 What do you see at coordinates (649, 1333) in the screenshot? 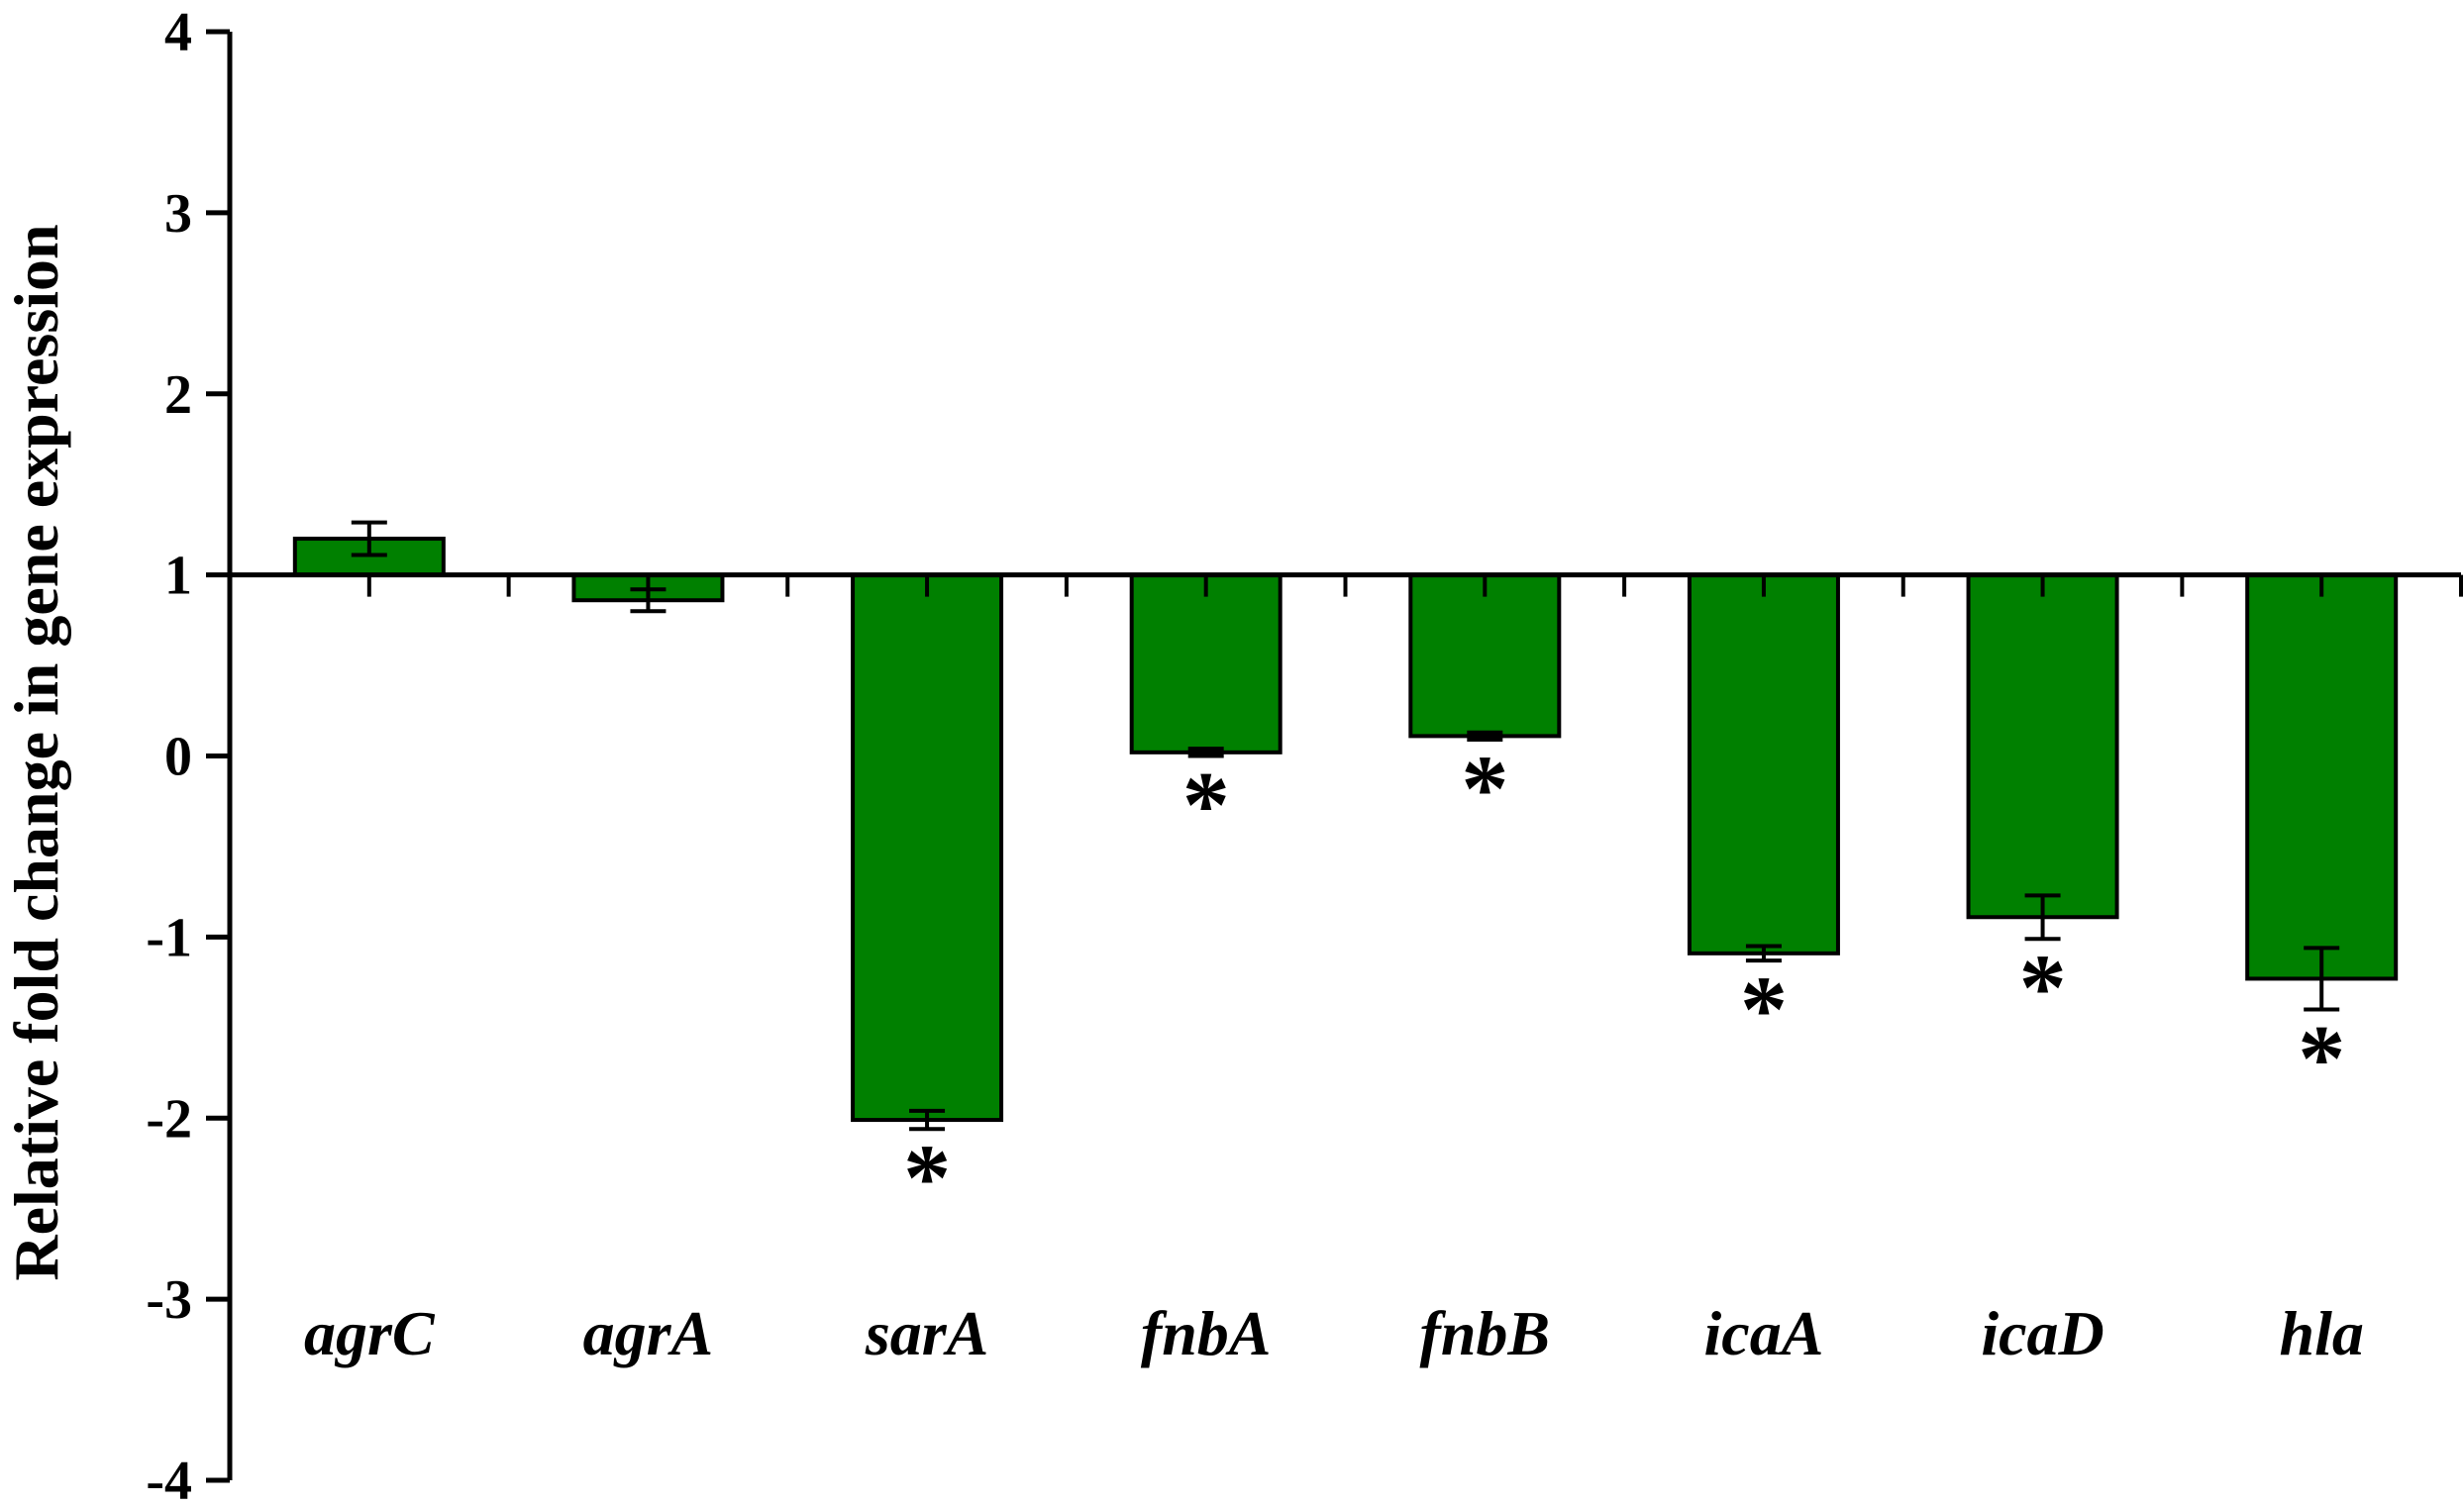
I see `category-label: agrA` at bounding box center [649, 1333].